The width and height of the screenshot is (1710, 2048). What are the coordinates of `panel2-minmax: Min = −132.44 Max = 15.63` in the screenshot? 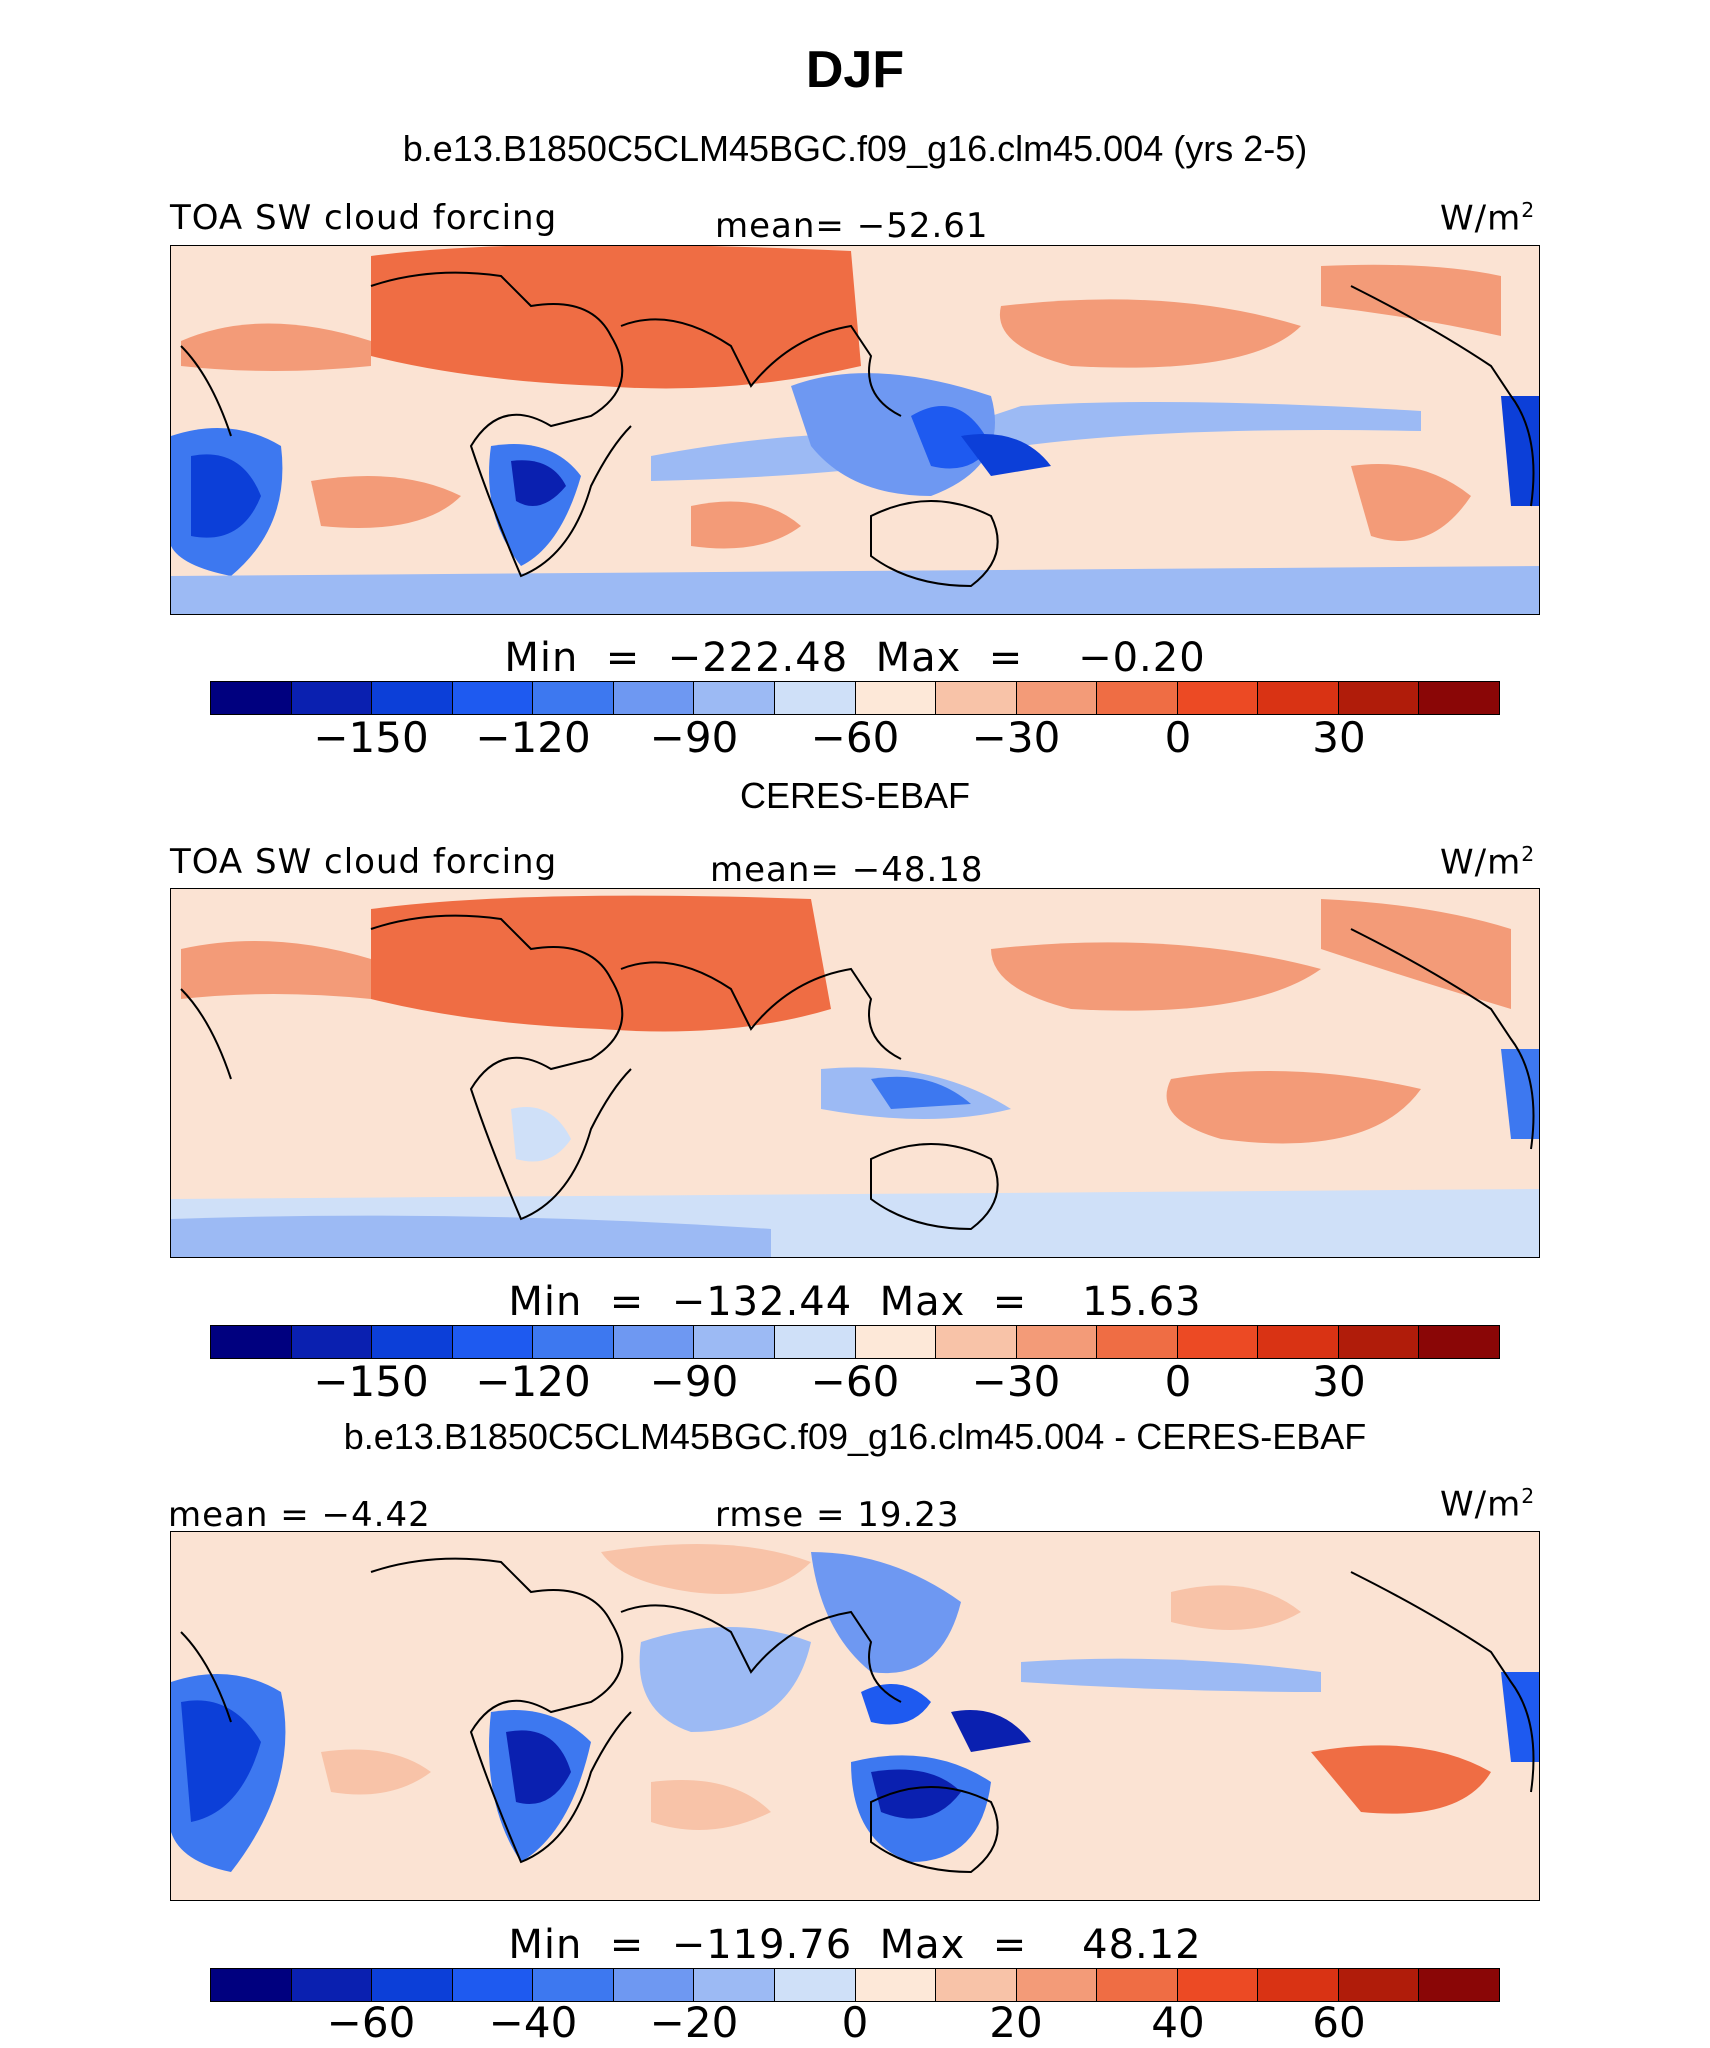 It's located at (855, 1302).